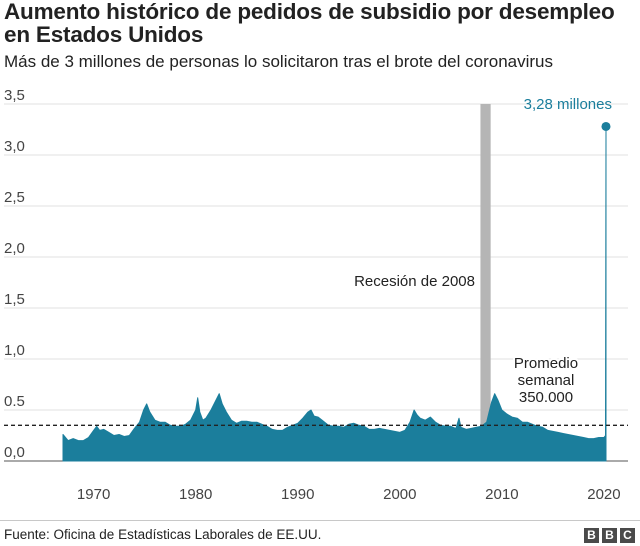 The image size is (640, 546). What do you see at coordinates (14, 248) in the screenshot?
I see `y-tick-label: 2,0` at bounding box center [14, 248].